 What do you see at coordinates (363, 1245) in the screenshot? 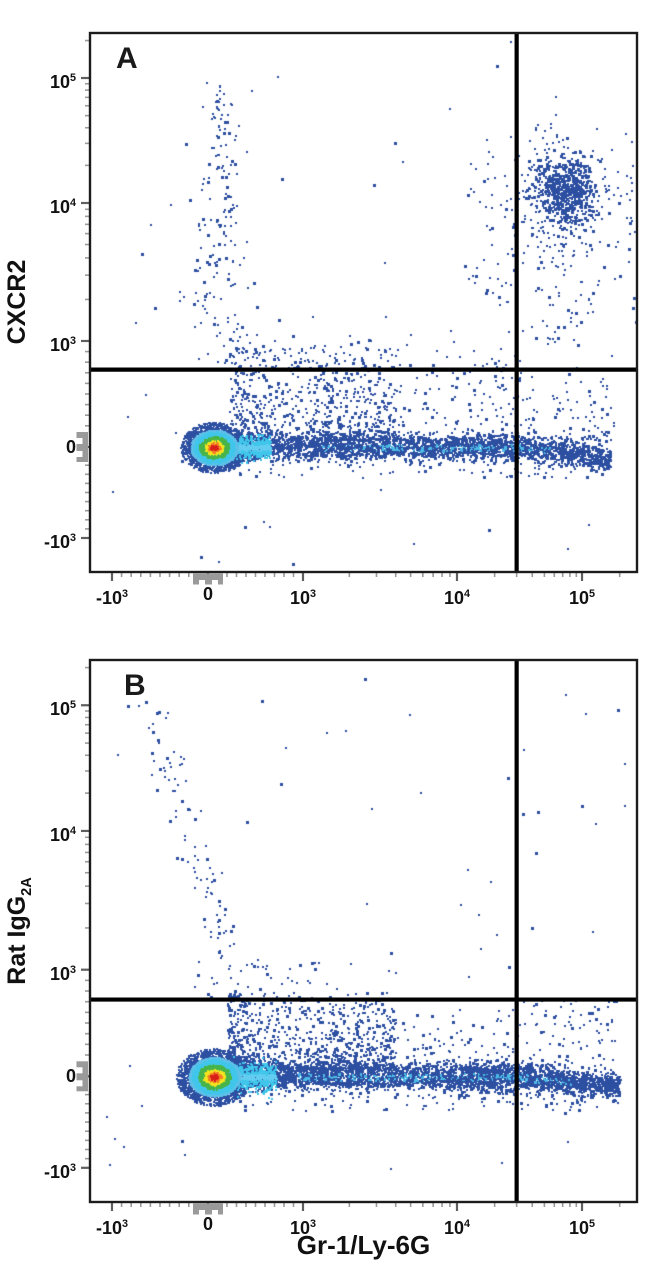
I see `x-axis-title: Gr-1/Ly-6G` at bounding box center [363, 1245].